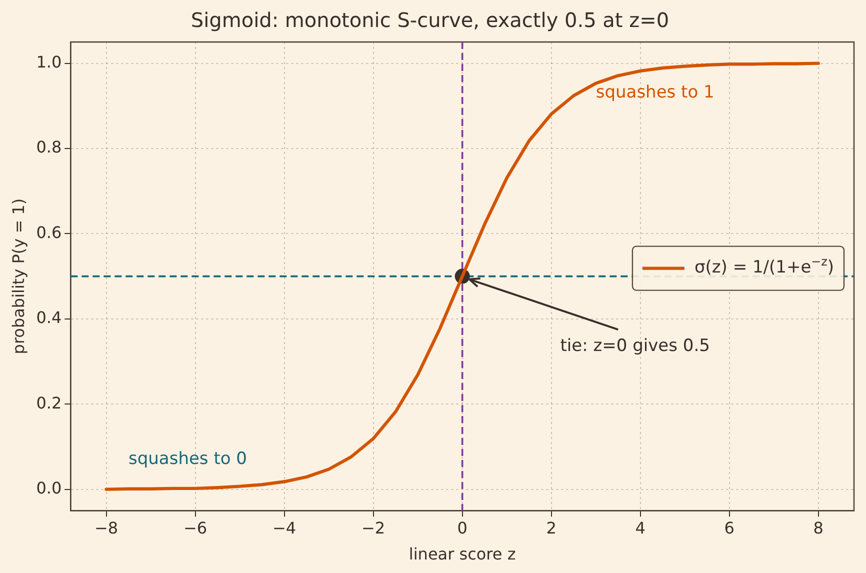 This screenshot has height=573, width=866. I want to click on annotation: tie: z=0 gives 0.5, so click(635, 346).